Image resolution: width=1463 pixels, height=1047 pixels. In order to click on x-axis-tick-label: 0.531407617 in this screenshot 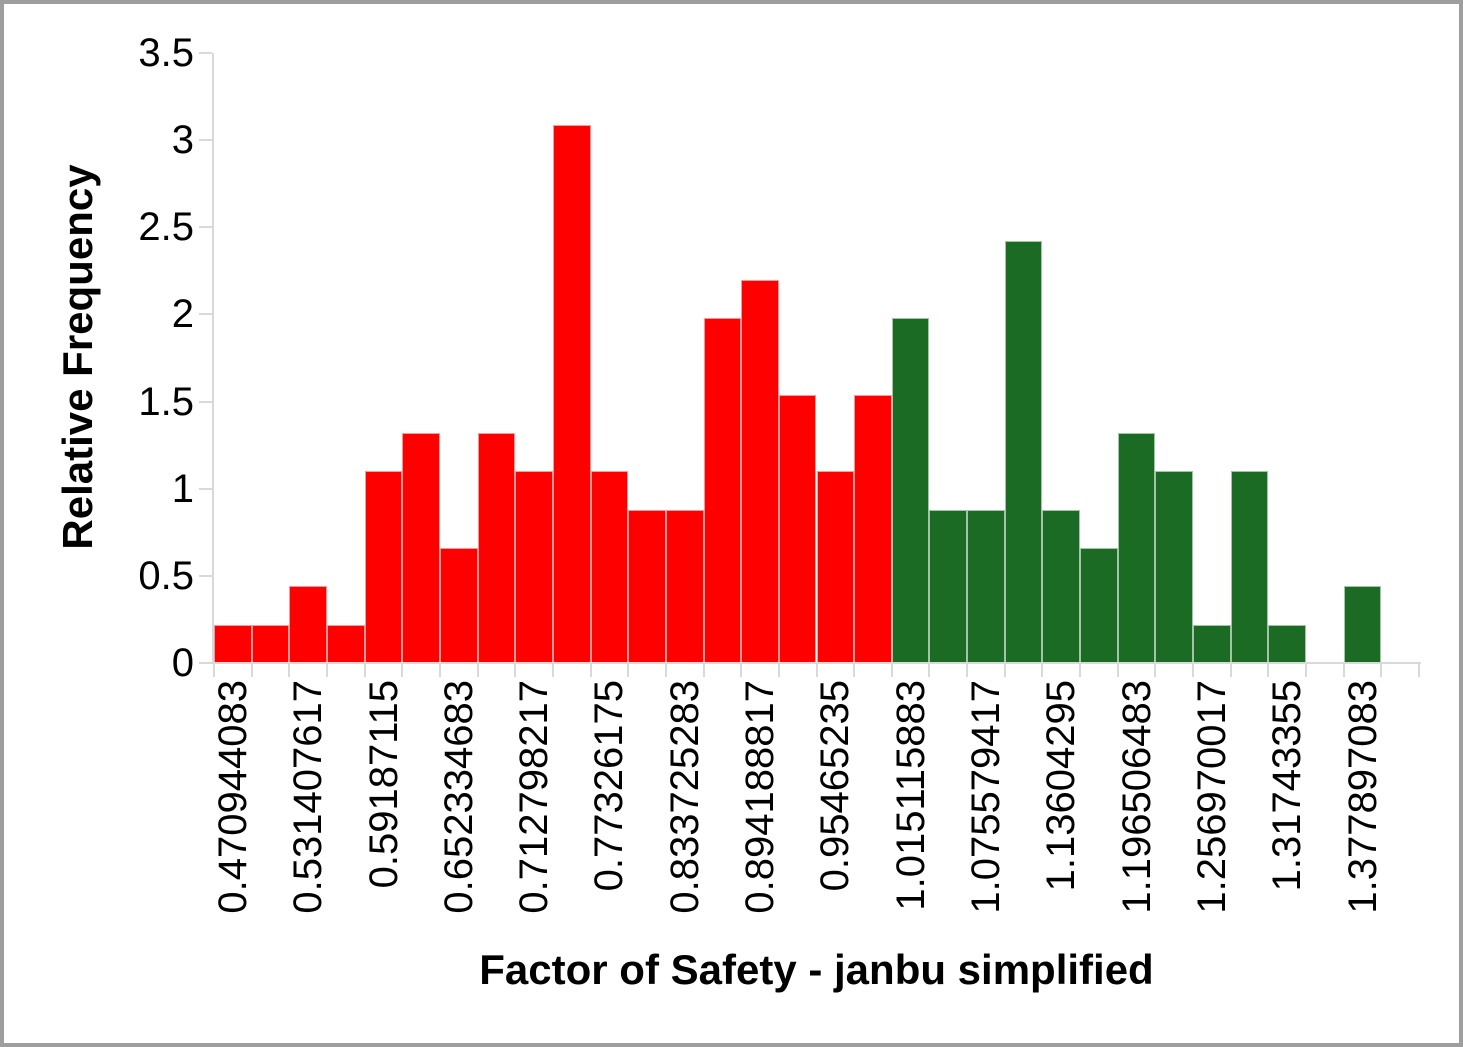, I will do `click(308, 797)`.